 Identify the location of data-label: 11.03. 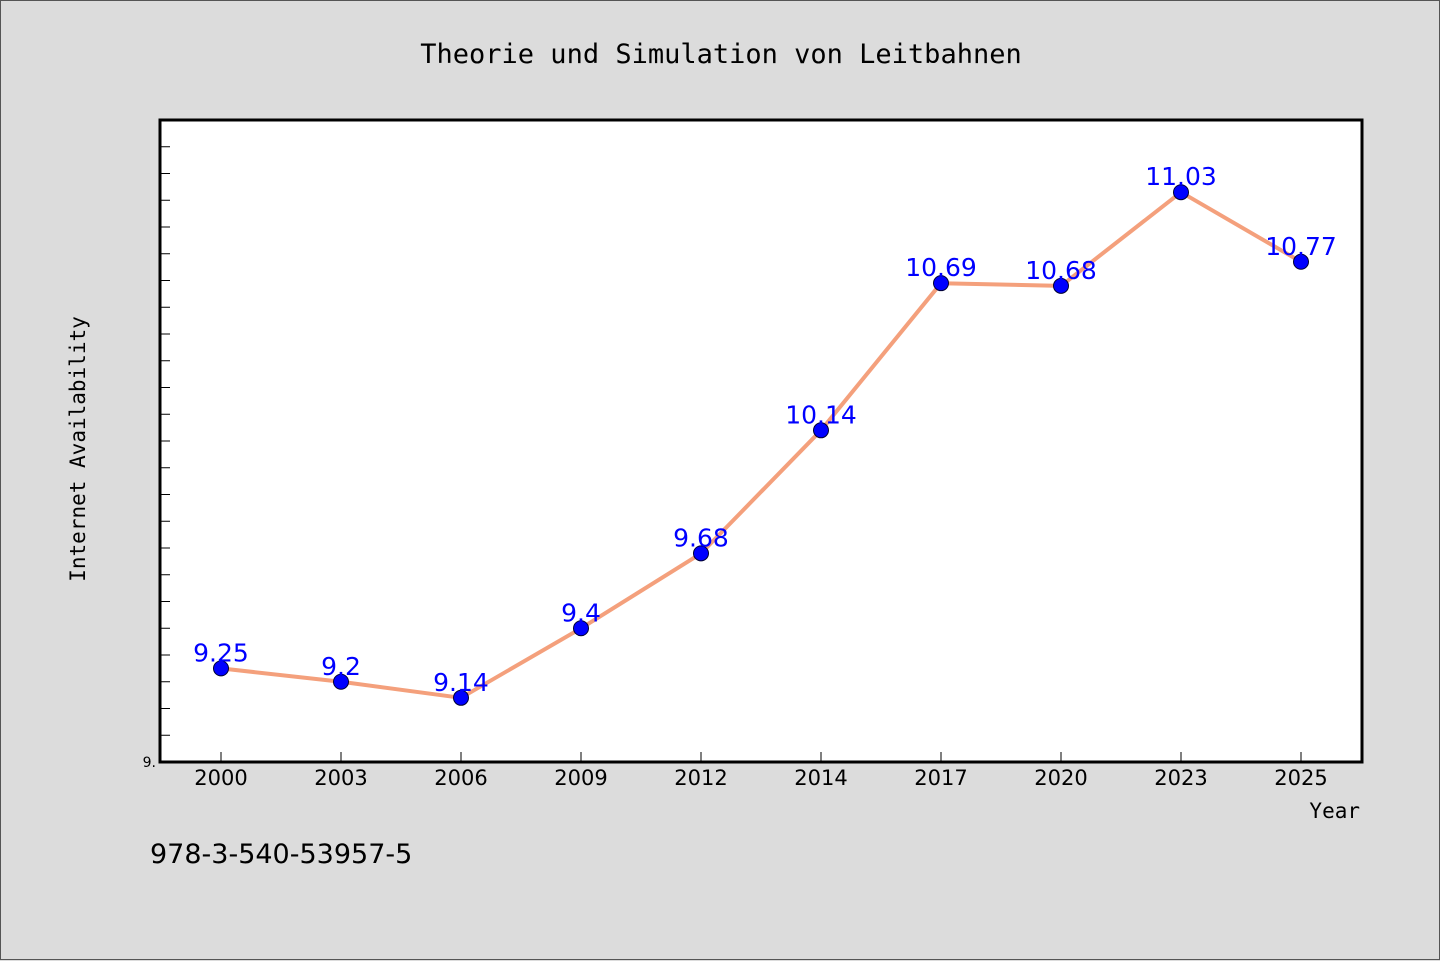
(1181, 176).